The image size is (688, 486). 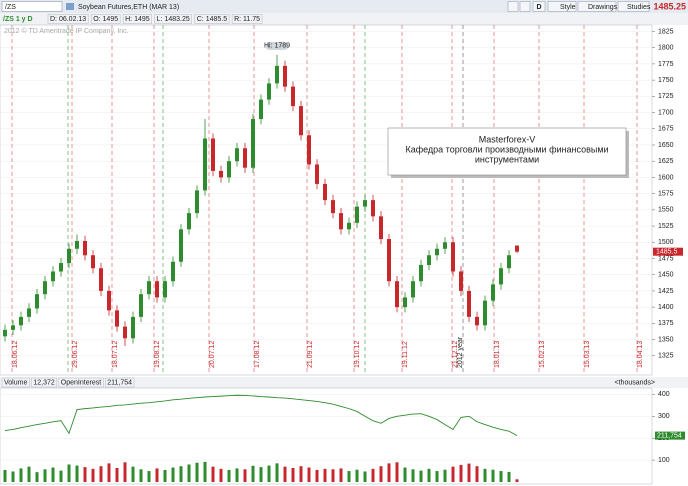 What do you see at coordinates (247, 19) in the screenshot?
I see `info-field: R: 11.75` at bounding box center [247, 19].